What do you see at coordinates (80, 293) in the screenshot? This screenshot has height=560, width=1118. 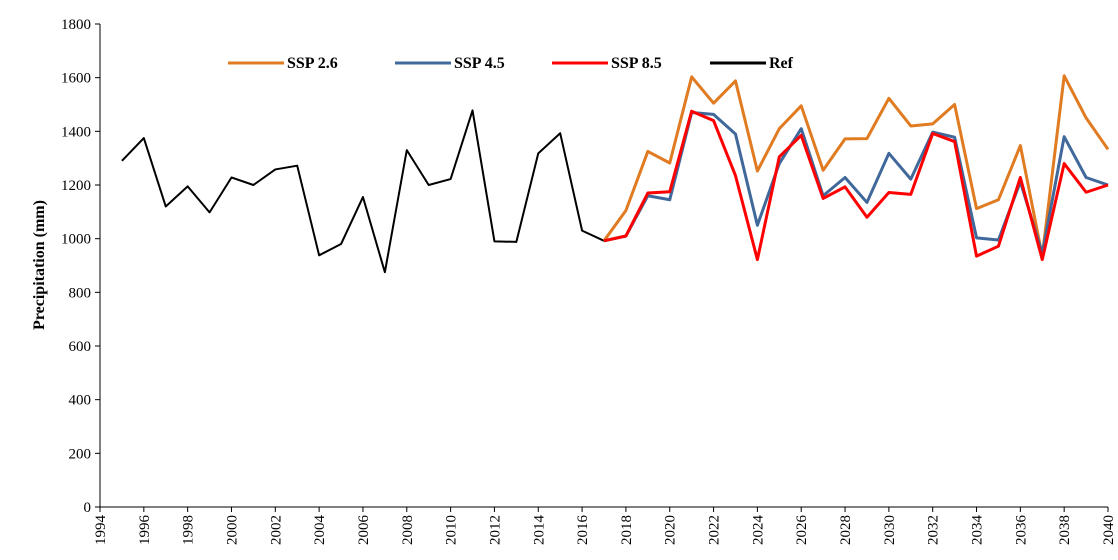 I see `y-tick-label: 800` at bounding box center [80, 293].